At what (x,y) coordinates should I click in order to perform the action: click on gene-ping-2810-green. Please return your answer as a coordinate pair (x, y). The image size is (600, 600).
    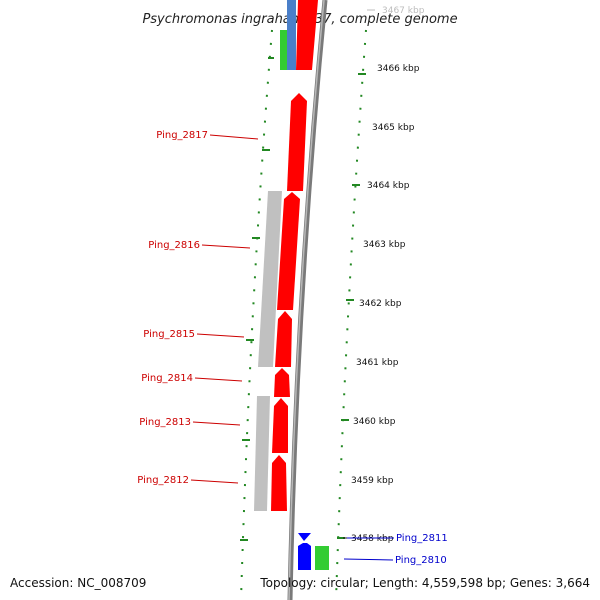
    Looking at the image, I should click on (322, 558).